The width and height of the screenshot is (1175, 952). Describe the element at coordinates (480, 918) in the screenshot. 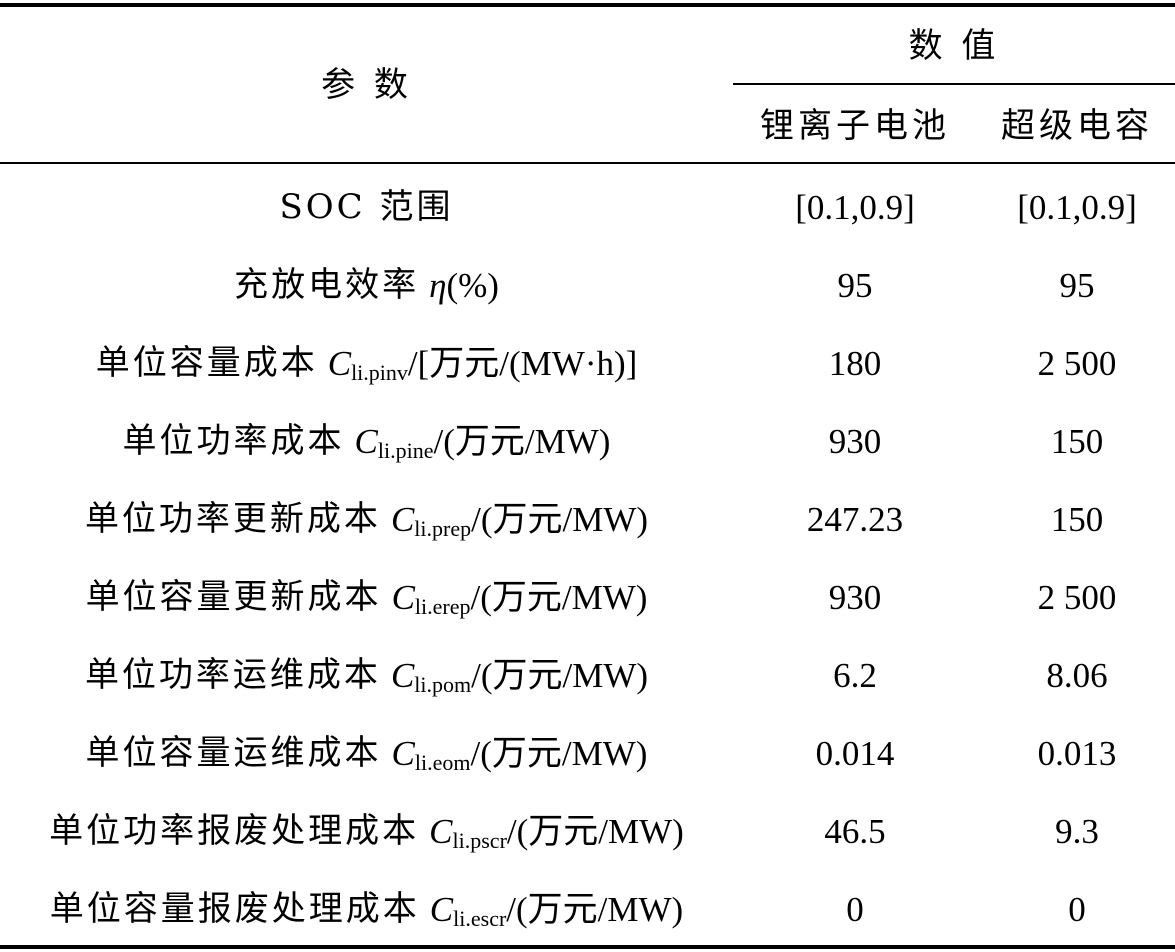

I see `param-subscript: li.escr` at that location.